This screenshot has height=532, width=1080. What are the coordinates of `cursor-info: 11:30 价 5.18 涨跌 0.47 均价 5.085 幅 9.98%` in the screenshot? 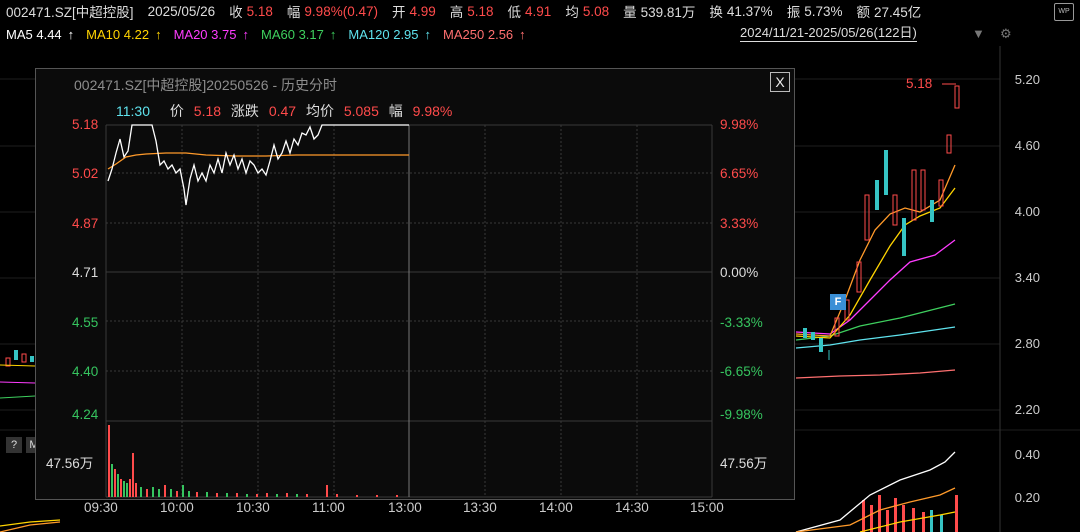 It's located at (287, 111).